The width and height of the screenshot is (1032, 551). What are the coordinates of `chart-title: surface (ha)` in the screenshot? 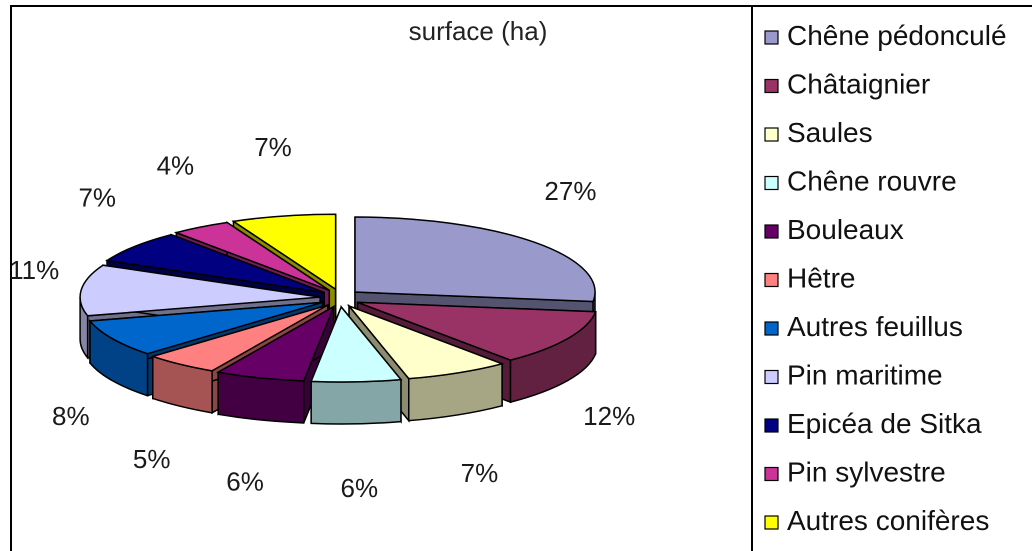 It's located at (478, 31).